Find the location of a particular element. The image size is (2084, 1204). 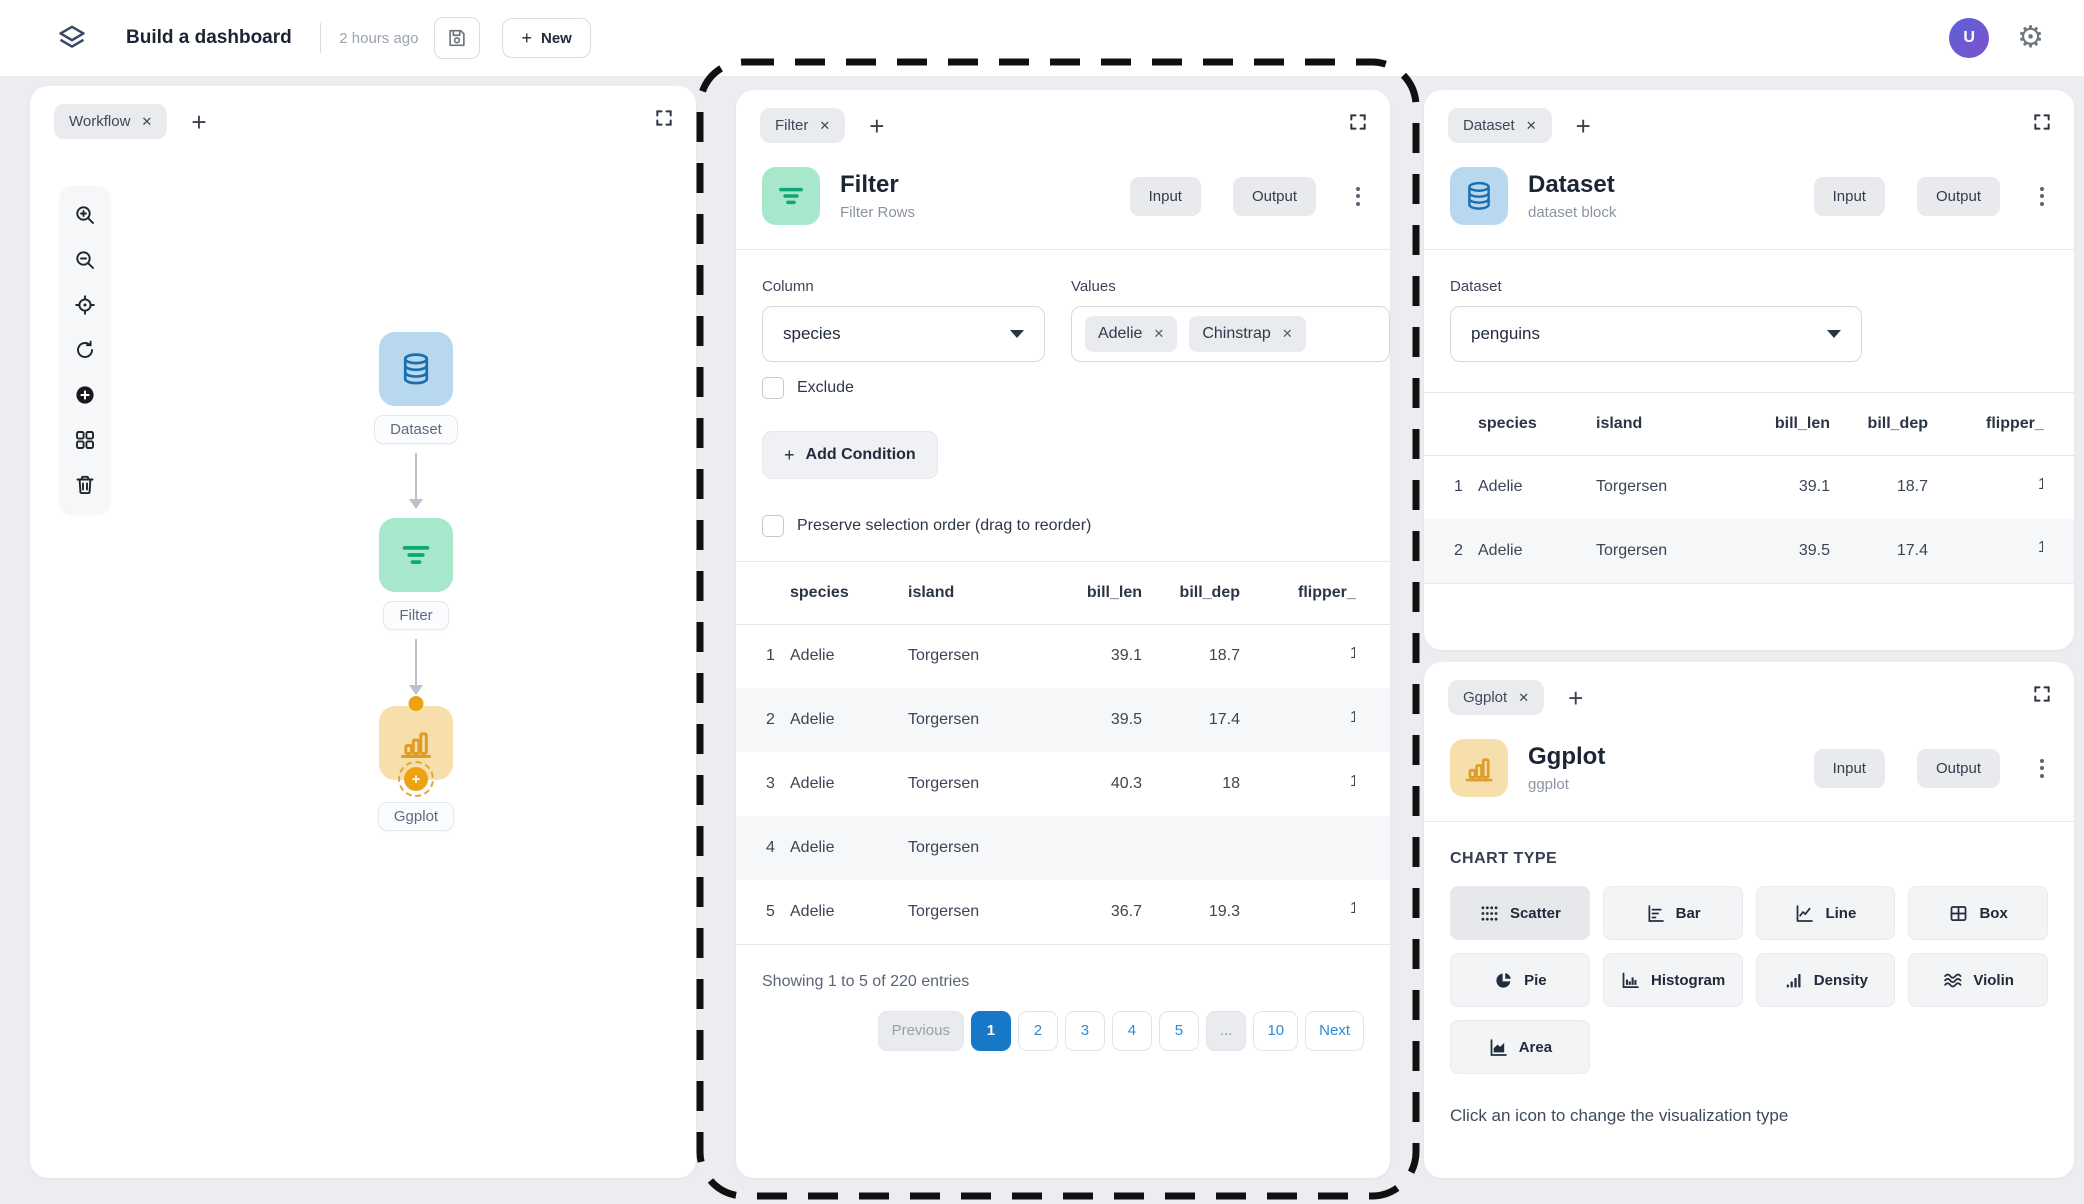

chart-type-area: Area is located at coordinates (1520, 1047).